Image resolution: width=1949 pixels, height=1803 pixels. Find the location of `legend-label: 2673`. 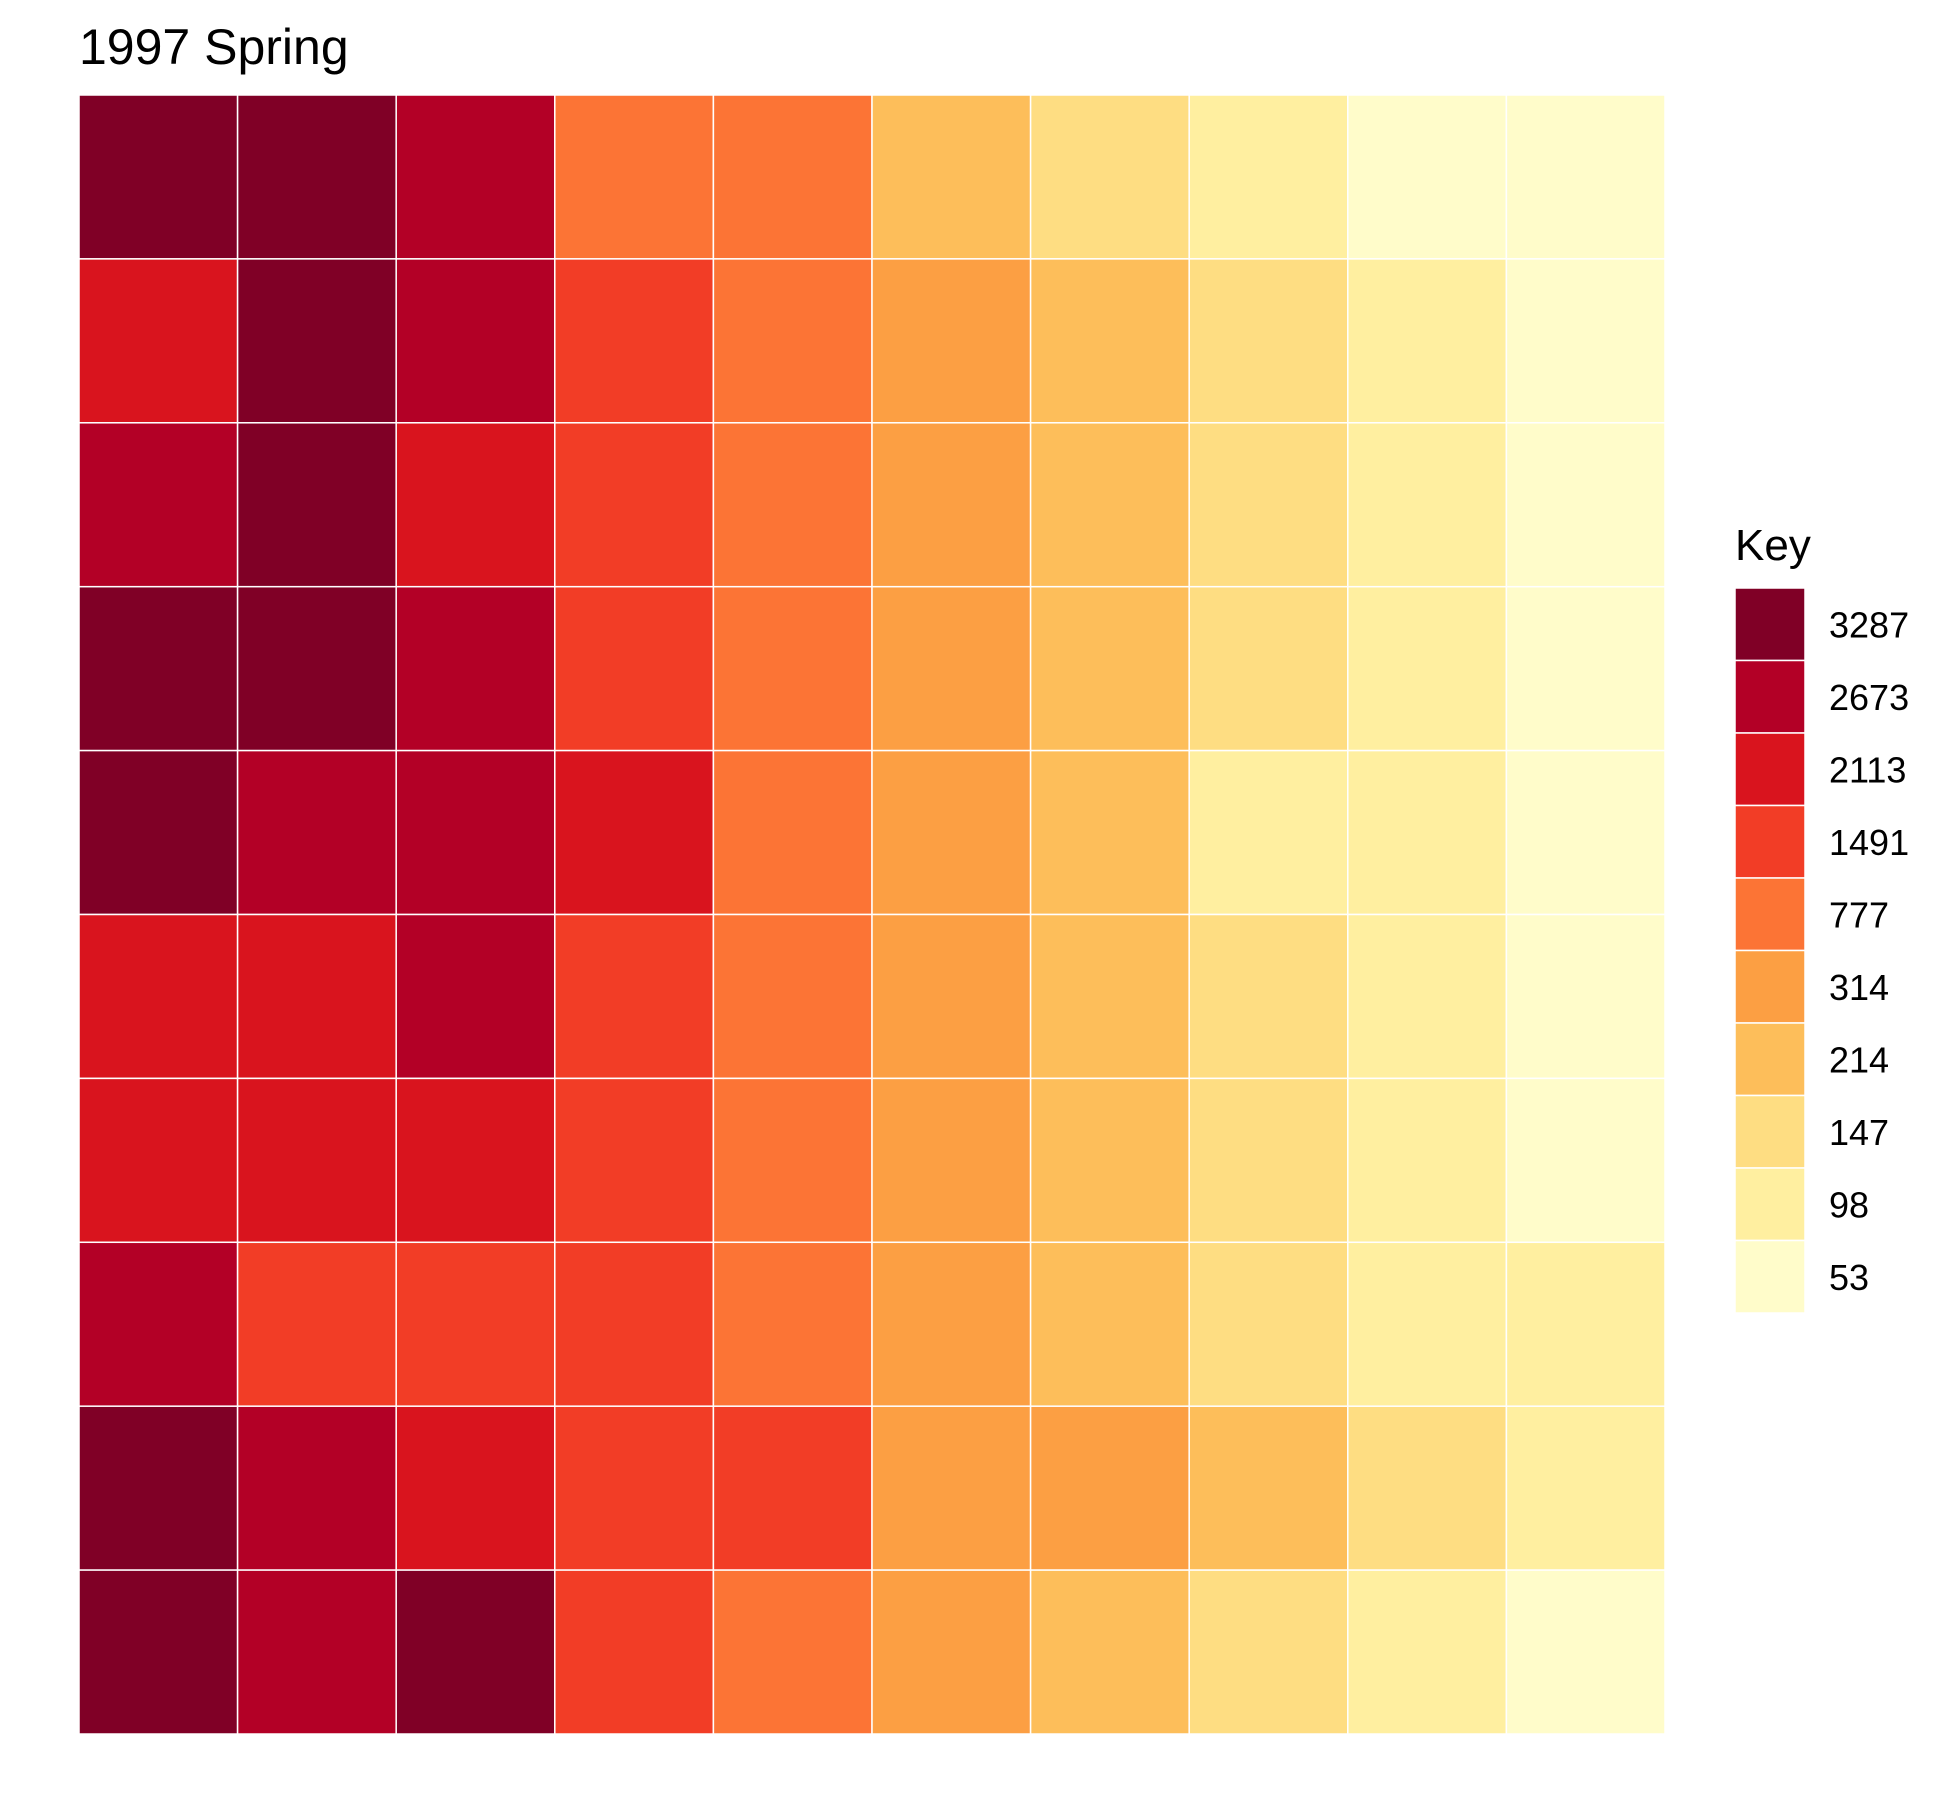

legend-label: 2673 is located at coordinates (1869, 697).